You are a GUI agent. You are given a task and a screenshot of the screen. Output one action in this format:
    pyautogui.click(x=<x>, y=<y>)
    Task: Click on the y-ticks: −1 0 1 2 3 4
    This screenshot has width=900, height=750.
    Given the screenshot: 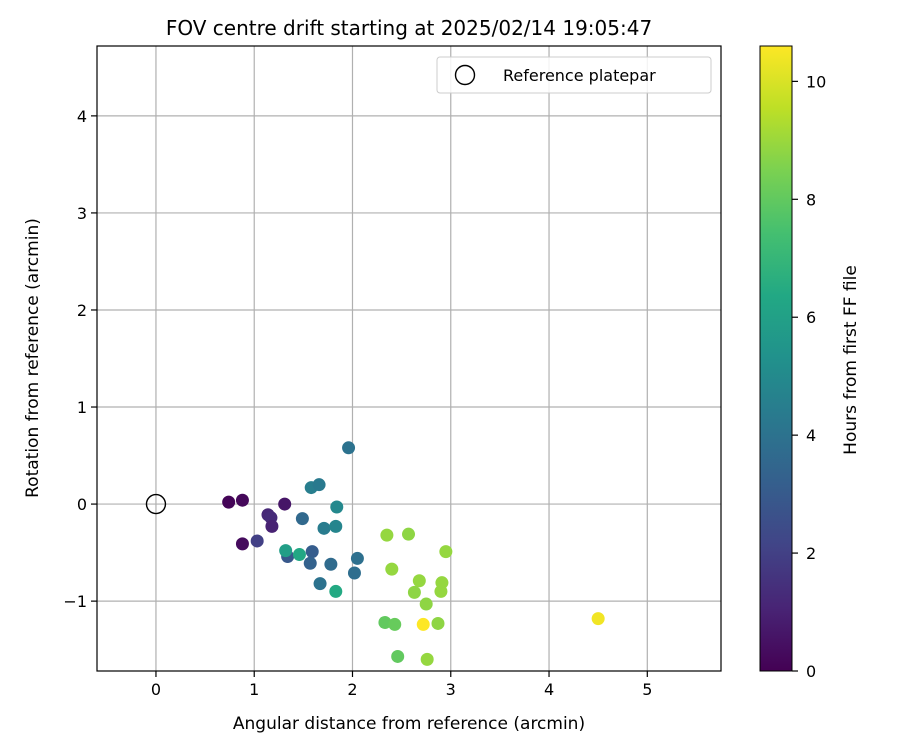 What is the action you would take?
    pyautogui.click(x=80, y=359)
    